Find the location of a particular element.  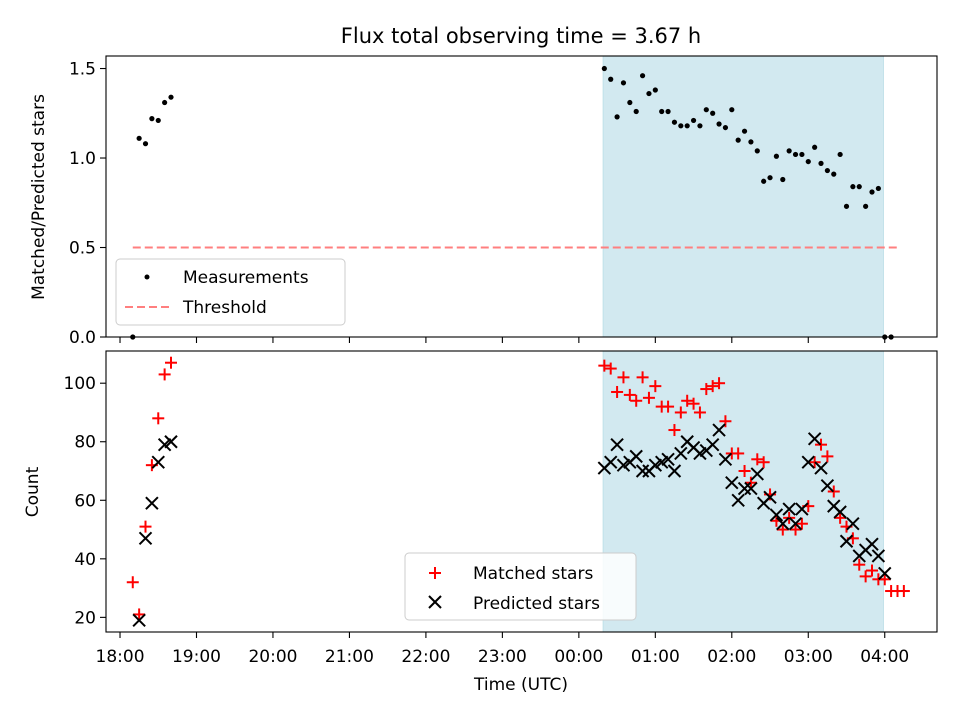

bottom-y-axis-label: Count is located at coordinates (33, 491).